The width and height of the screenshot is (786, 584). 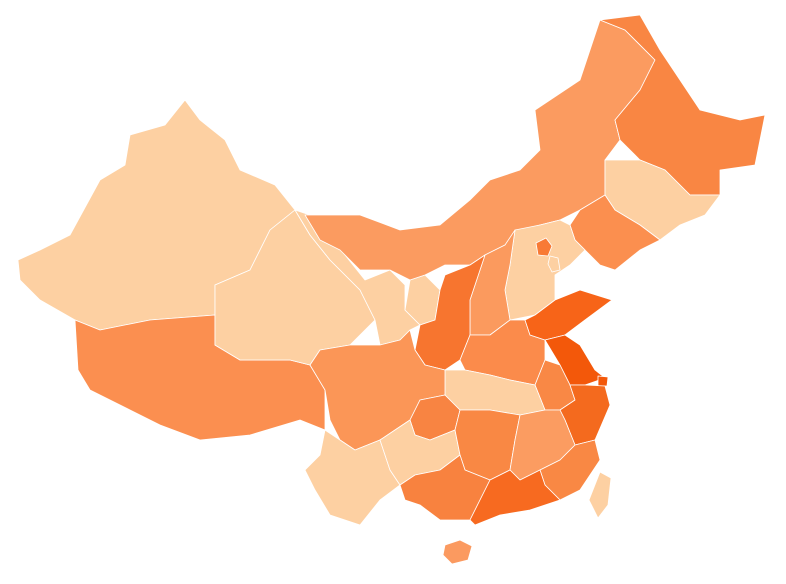 What do you see at coordinates (200, 377) in the screenshot?
I see `region-tibet` at bounding box center [200, 377].